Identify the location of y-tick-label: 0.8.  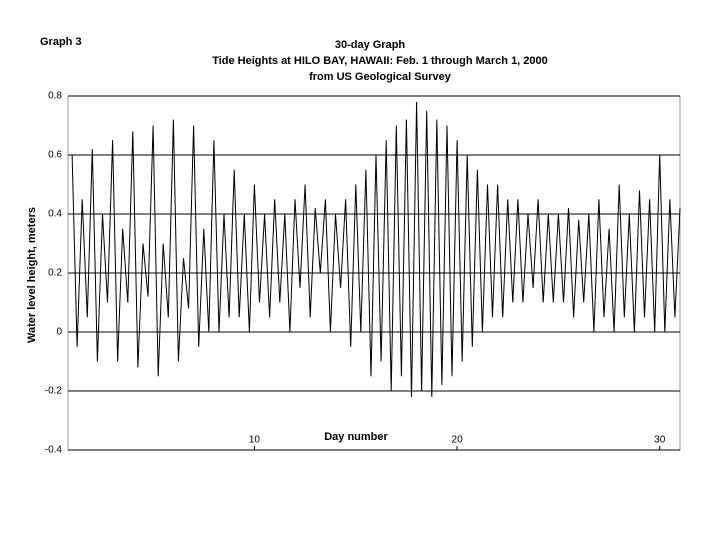
(55, 96).